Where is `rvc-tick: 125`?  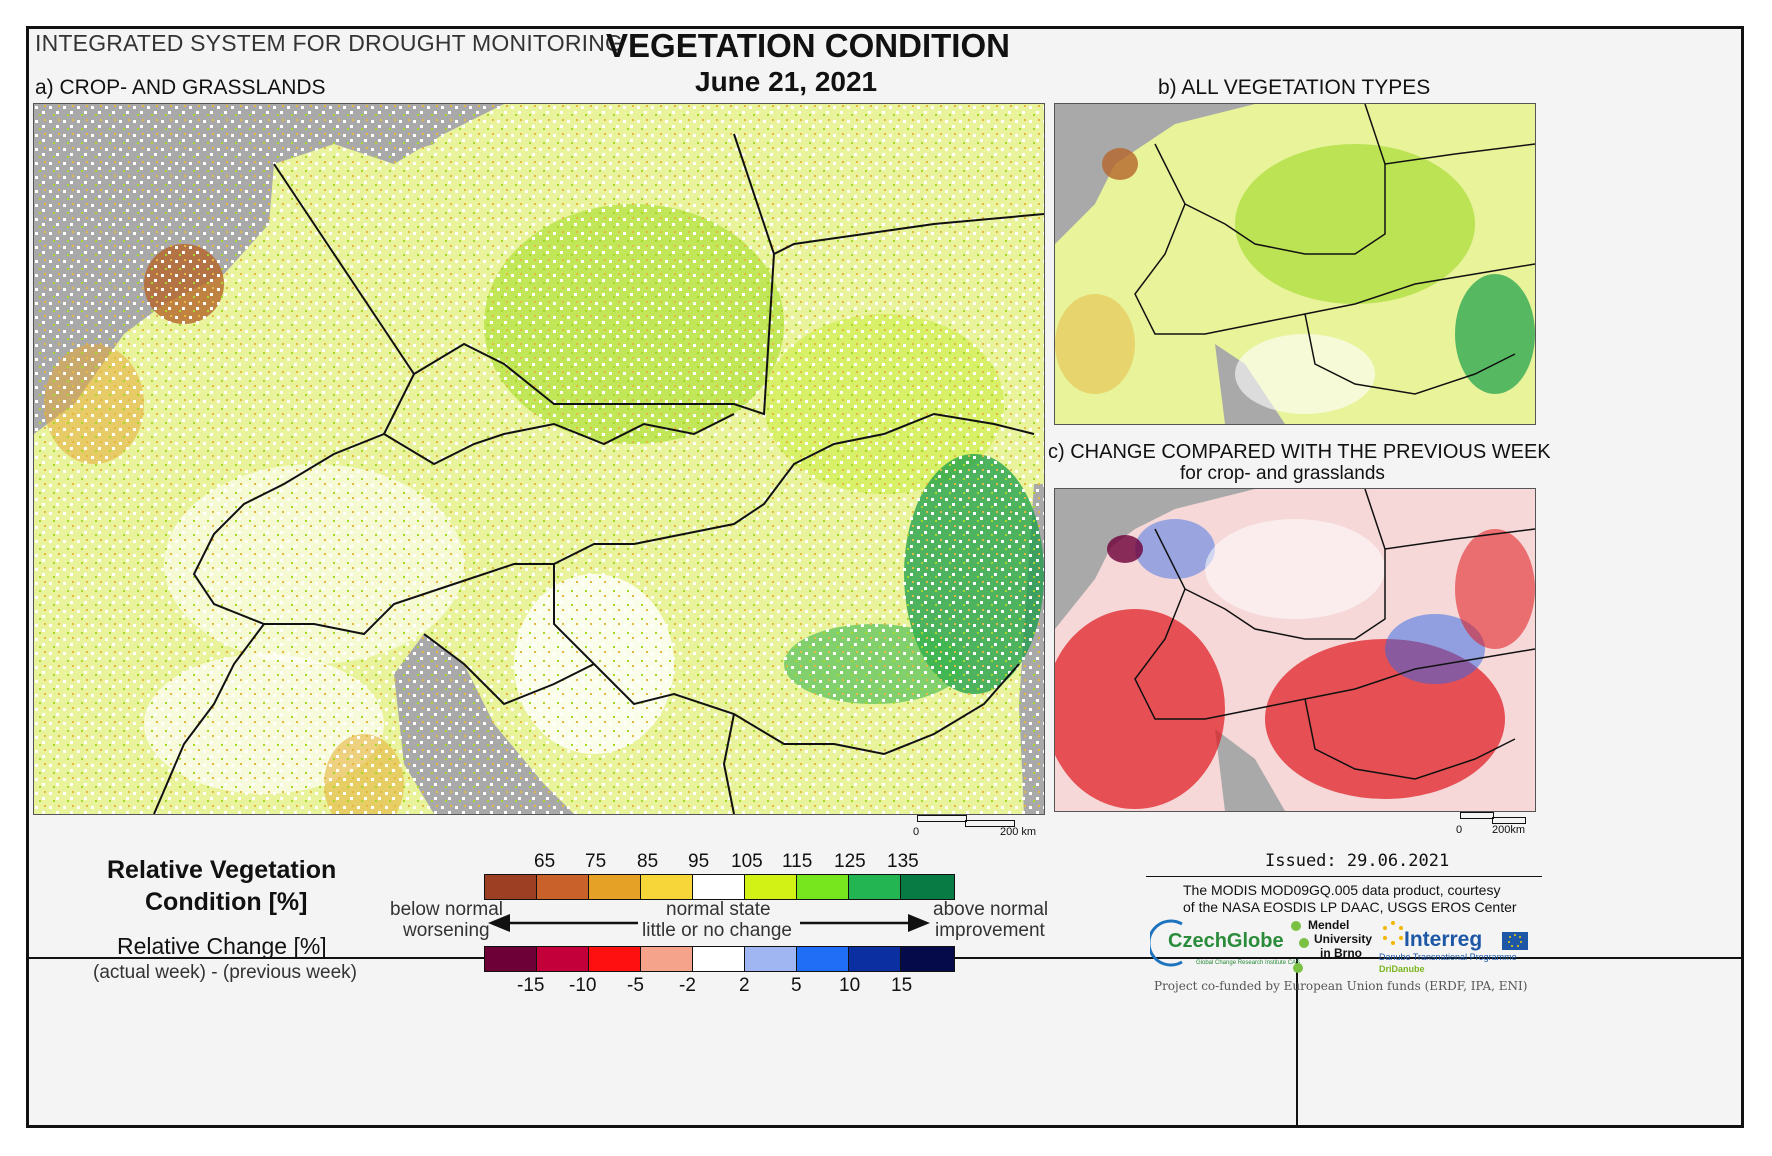 rvc-tick: 125 is located at coordinates (850, 861).